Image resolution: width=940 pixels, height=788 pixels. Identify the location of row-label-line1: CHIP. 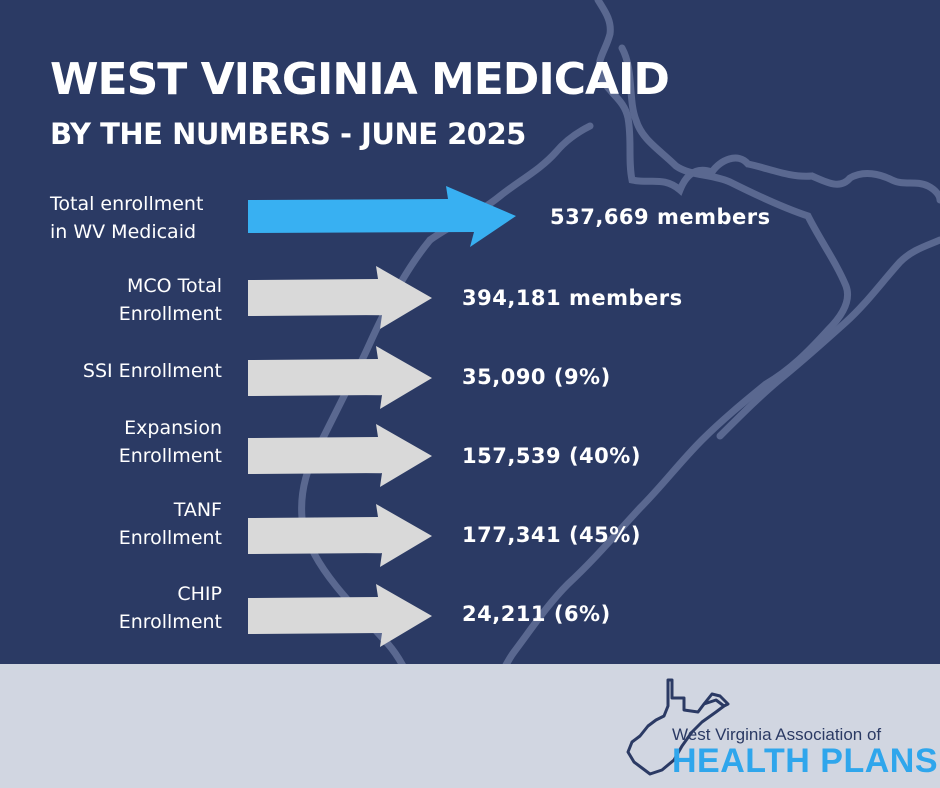
(199, 594).